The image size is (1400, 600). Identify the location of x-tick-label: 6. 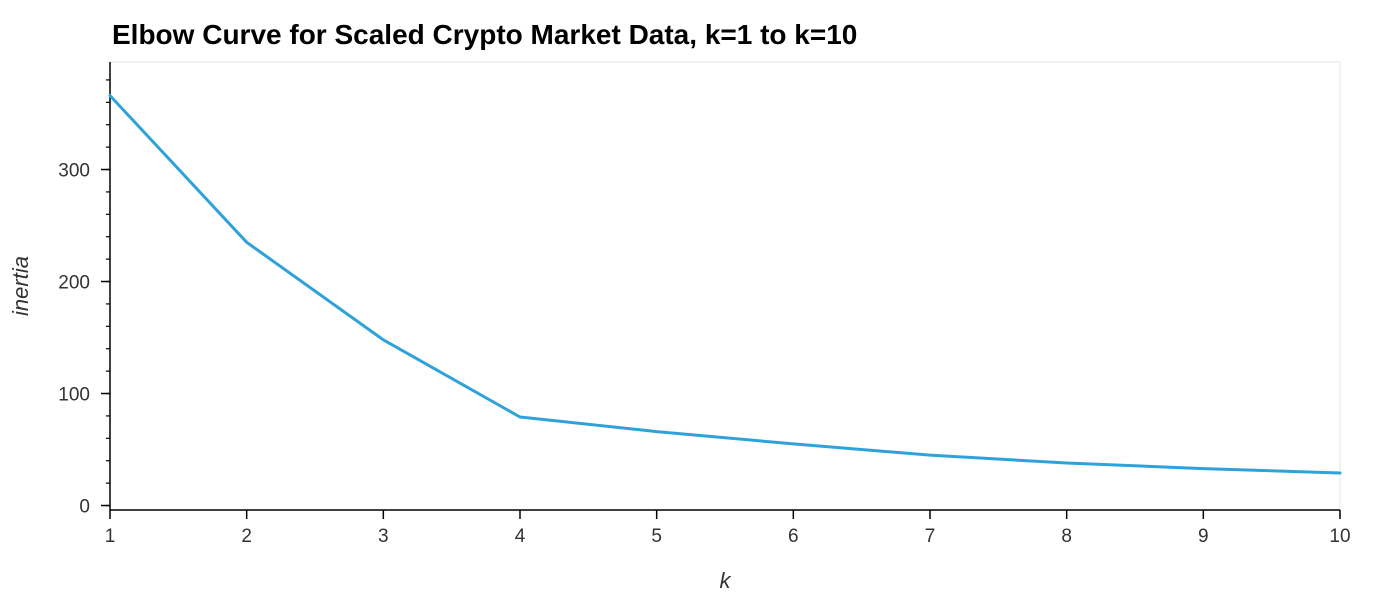
(793, 536).